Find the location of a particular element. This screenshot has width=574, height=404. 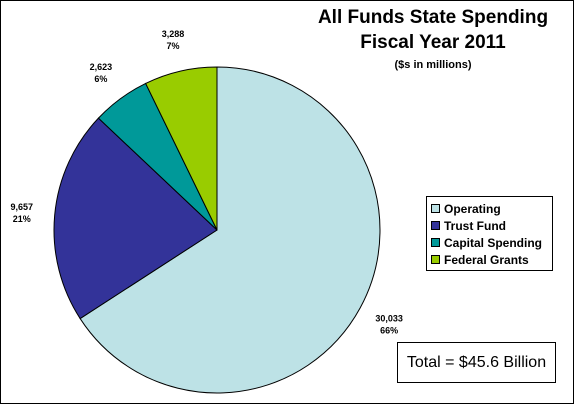

legend-item-federal-grants: Federal Grants is located at coordinates (491, 259).